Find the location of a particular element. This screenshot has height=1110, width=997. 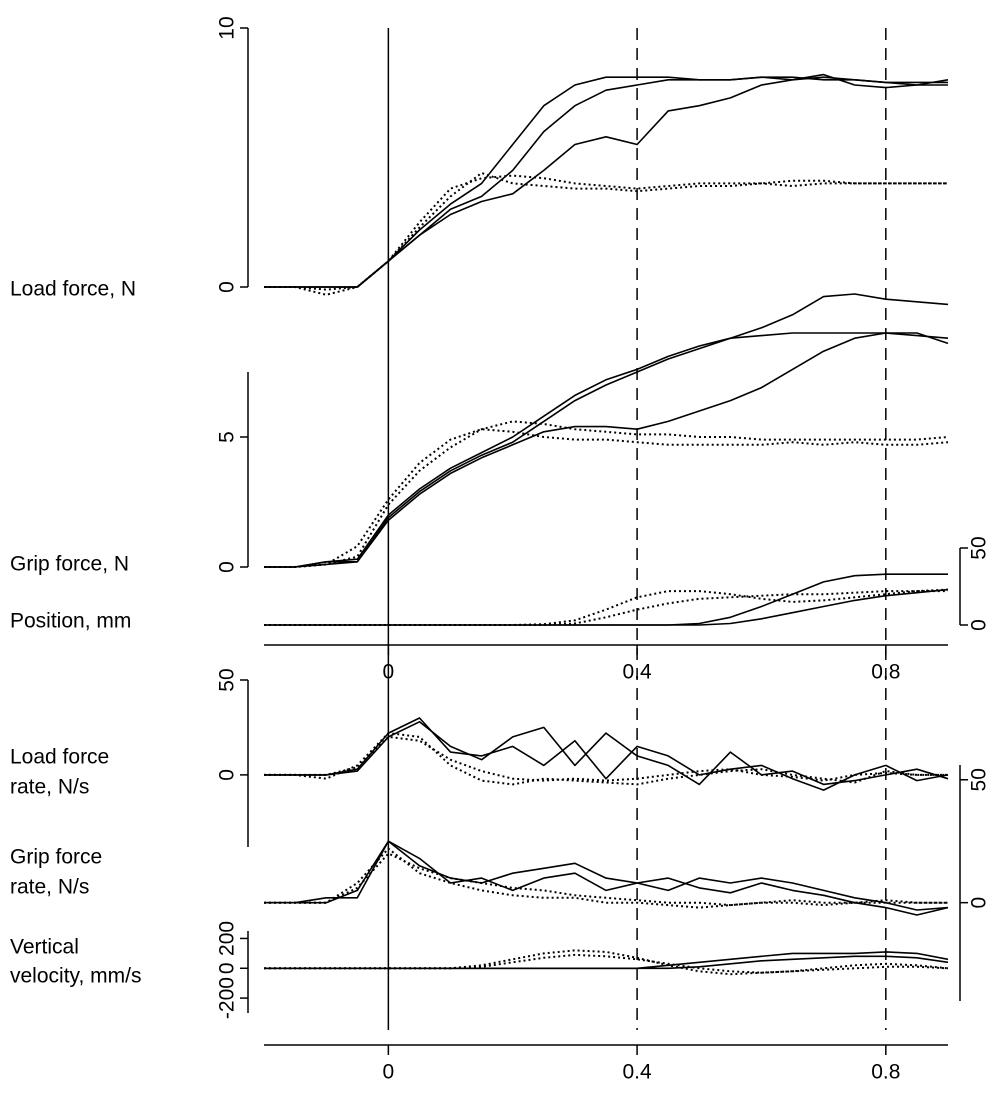

y-tick-label: 200 is located at coordinates (227, 938).